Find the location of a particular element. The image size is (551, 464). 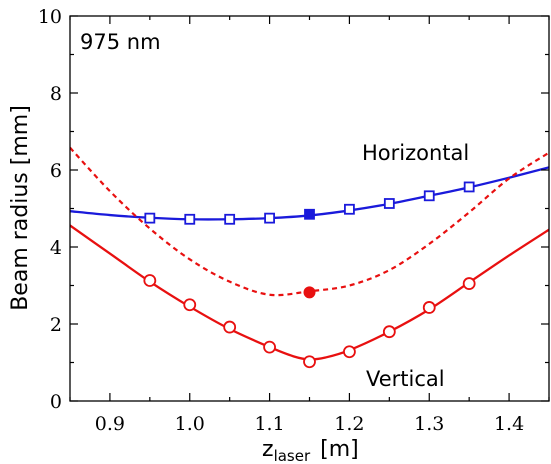

x-axis-label: zlaser [m] is located at coordinates (310, 450).